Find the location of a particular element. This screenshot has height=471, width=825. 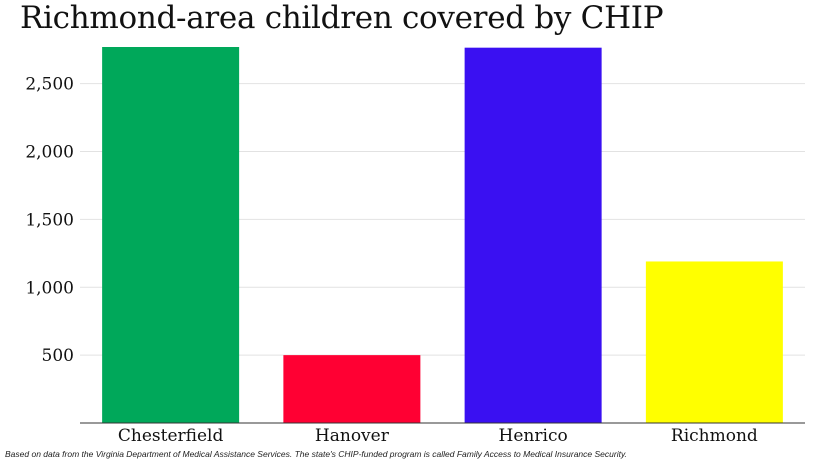

y-tick-label: 2,000 is located at coordinates (49, 153).